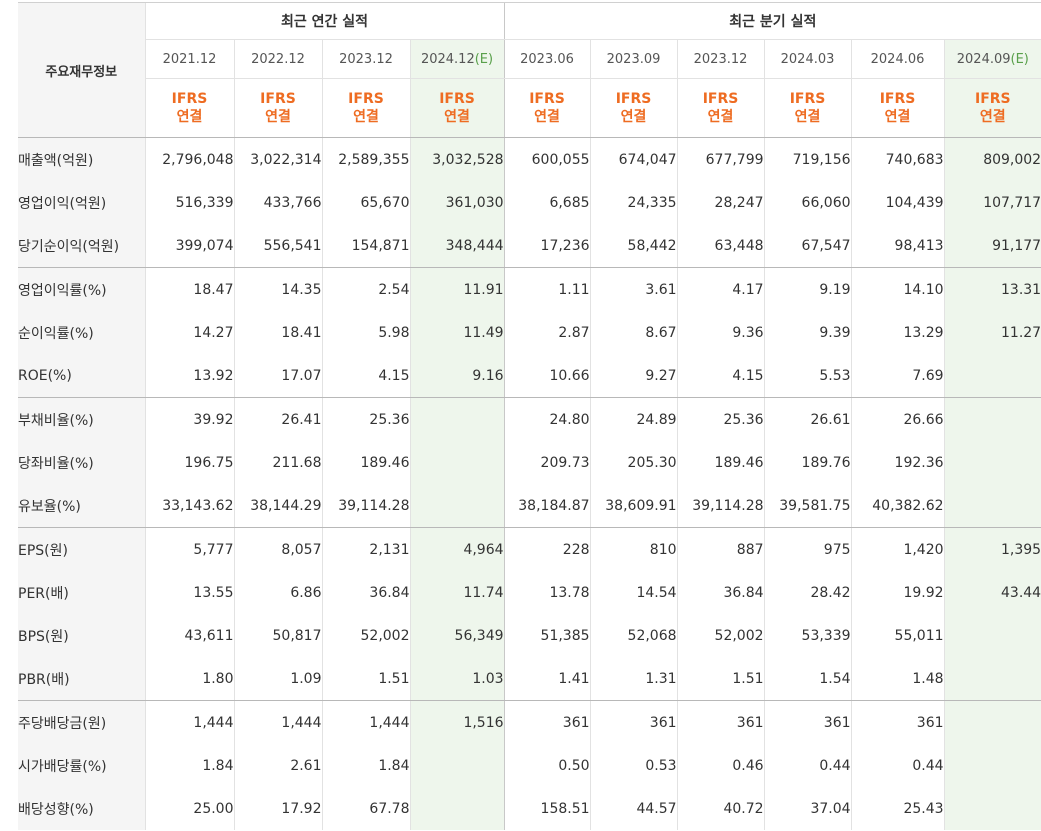  Describe the element at coordinates (277, 202) in the screenshot. I see `metric-value: 433,766` at that location.